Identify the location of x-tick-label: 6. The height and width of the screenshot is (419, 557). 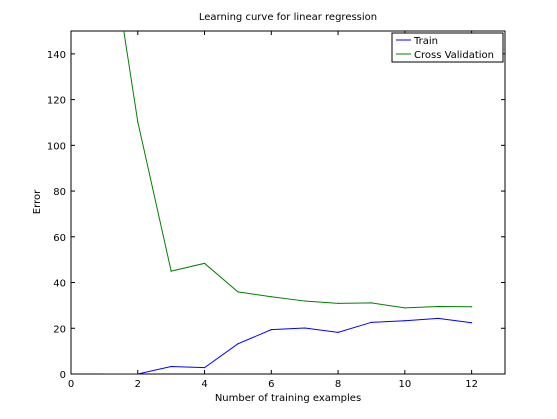
(271, 384).